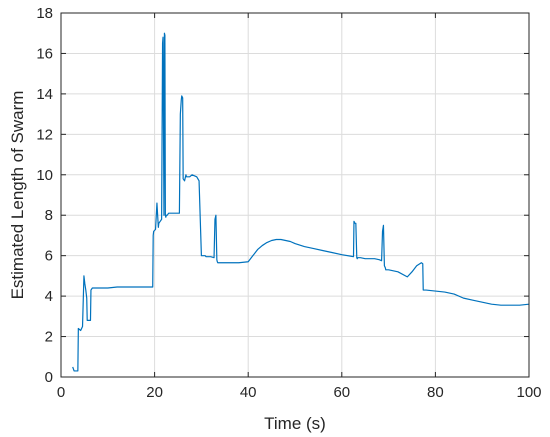  Describe the element at coordinates (299, 392) in the screenshot. I see `x-tick-labels: 0 20 40 60 80 100` at that location.